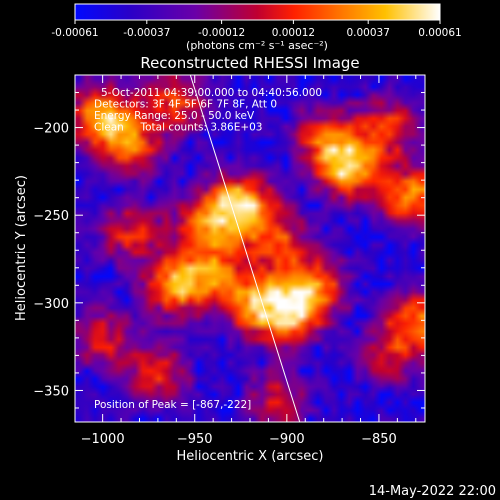 The height and width of the screenshot is (500, 500). Describe the element at coordinates (103, 439) in the screenshot. I see `x-tick-label: −1000` at that location.